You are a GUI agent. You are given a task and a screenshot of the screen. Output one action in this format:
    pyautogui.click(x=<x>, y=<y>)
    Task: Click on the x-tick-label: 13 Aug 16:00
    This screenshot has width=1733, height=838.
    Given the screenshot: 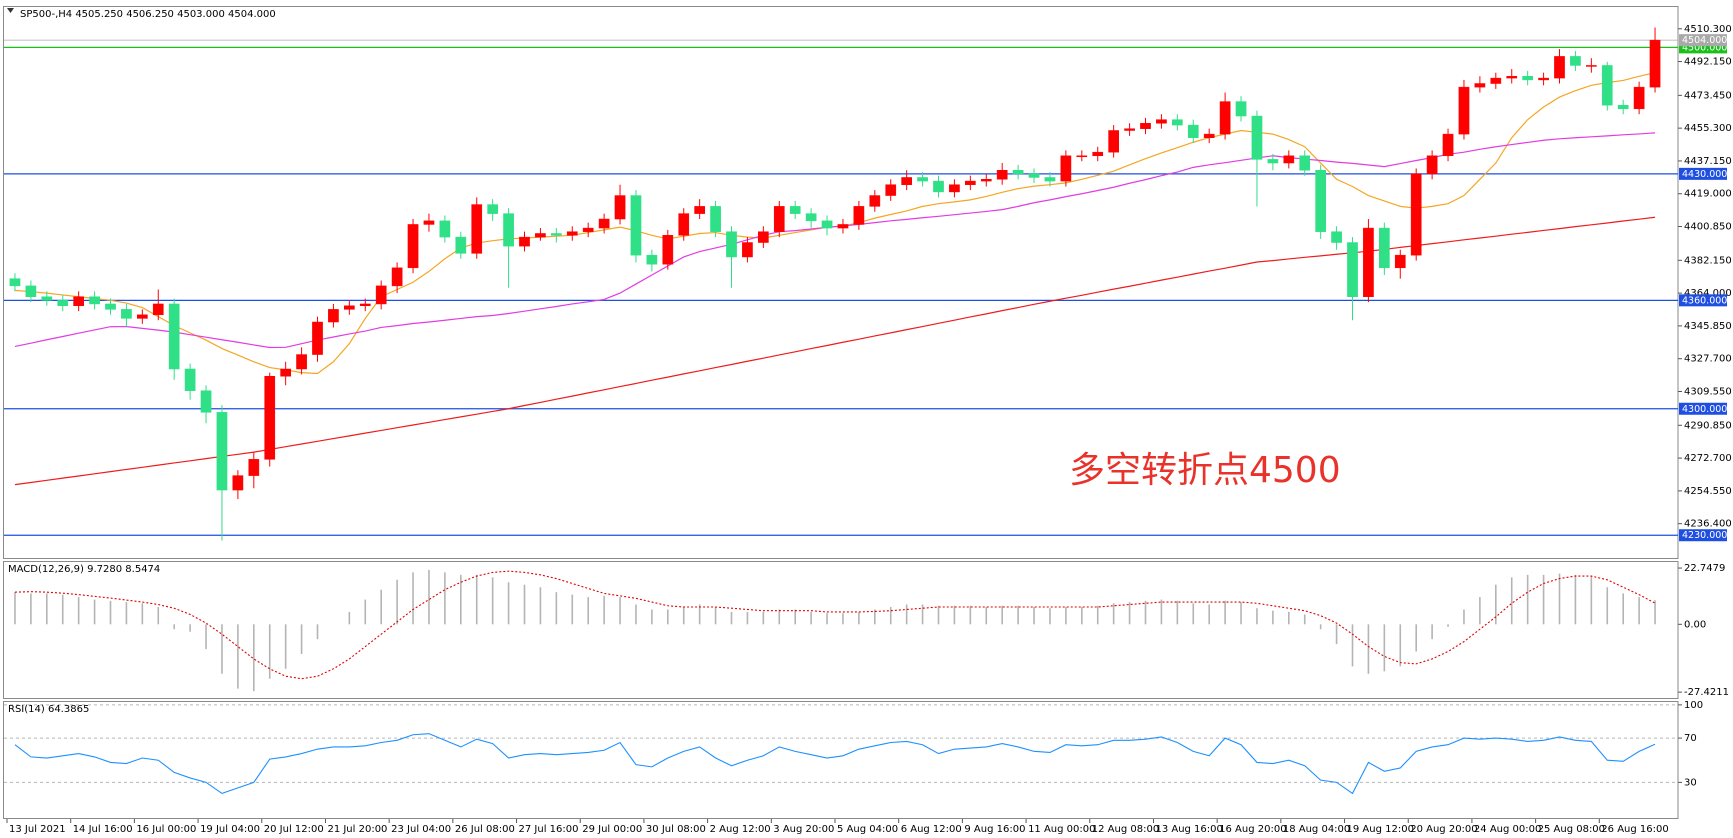 What is the action you would take?
    pyautogui.click(x=1188, y=829)
    